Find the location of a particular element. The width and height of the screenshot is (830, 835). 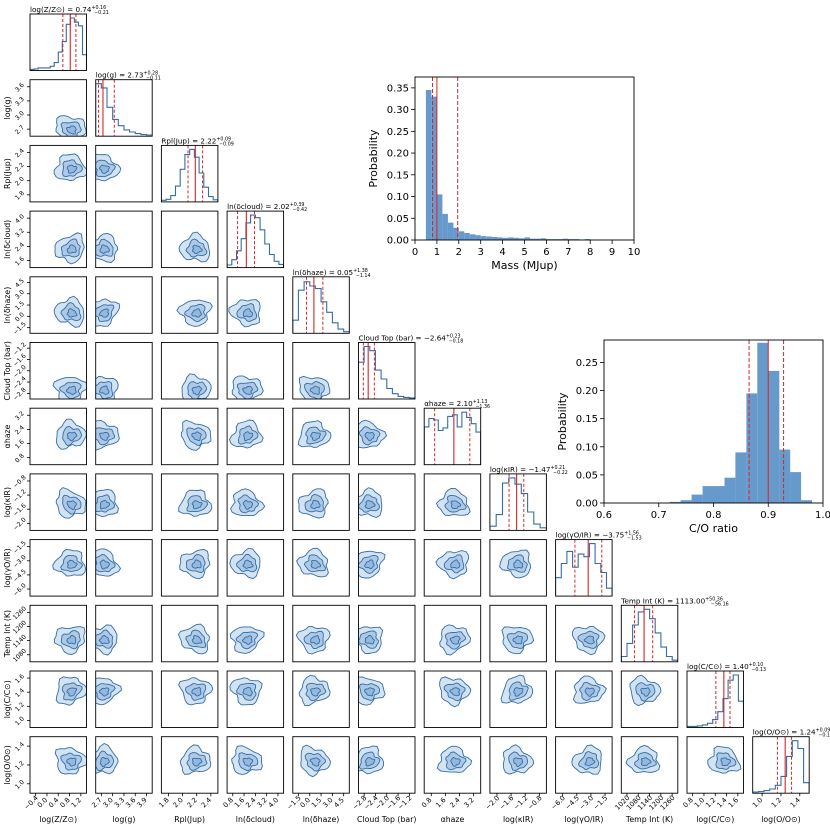

contour-panel-11-8: −6.0−4.5−3.0−1.5 log(γO/IR) is located at coordinates (581, 780).